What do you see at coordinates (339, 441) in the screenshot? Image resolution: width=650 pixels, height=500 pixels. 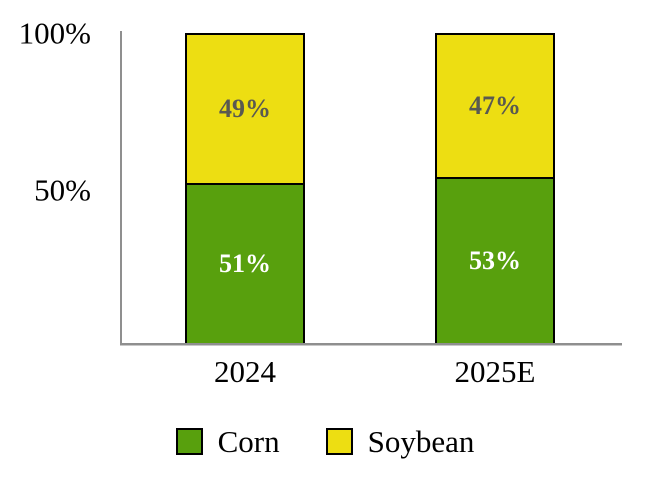 I see `soybean-swatch-icon` at bounding box center [339, 441].